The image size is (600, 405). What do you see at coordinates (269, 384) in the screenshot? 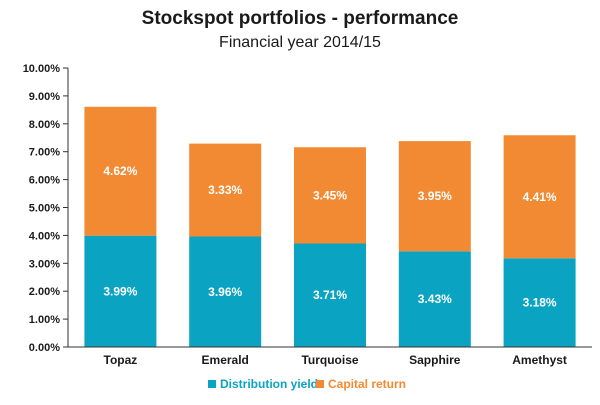
I see `legend-label: Distribution yield` at bounding box center [269, 384].